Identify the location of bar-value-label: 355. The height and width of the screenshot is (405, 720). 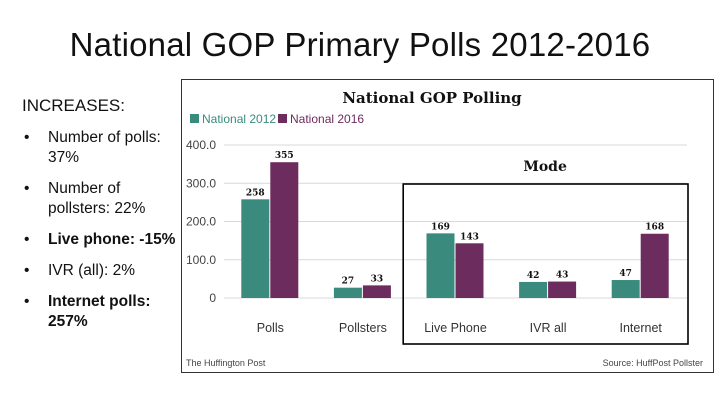
(284, 156).